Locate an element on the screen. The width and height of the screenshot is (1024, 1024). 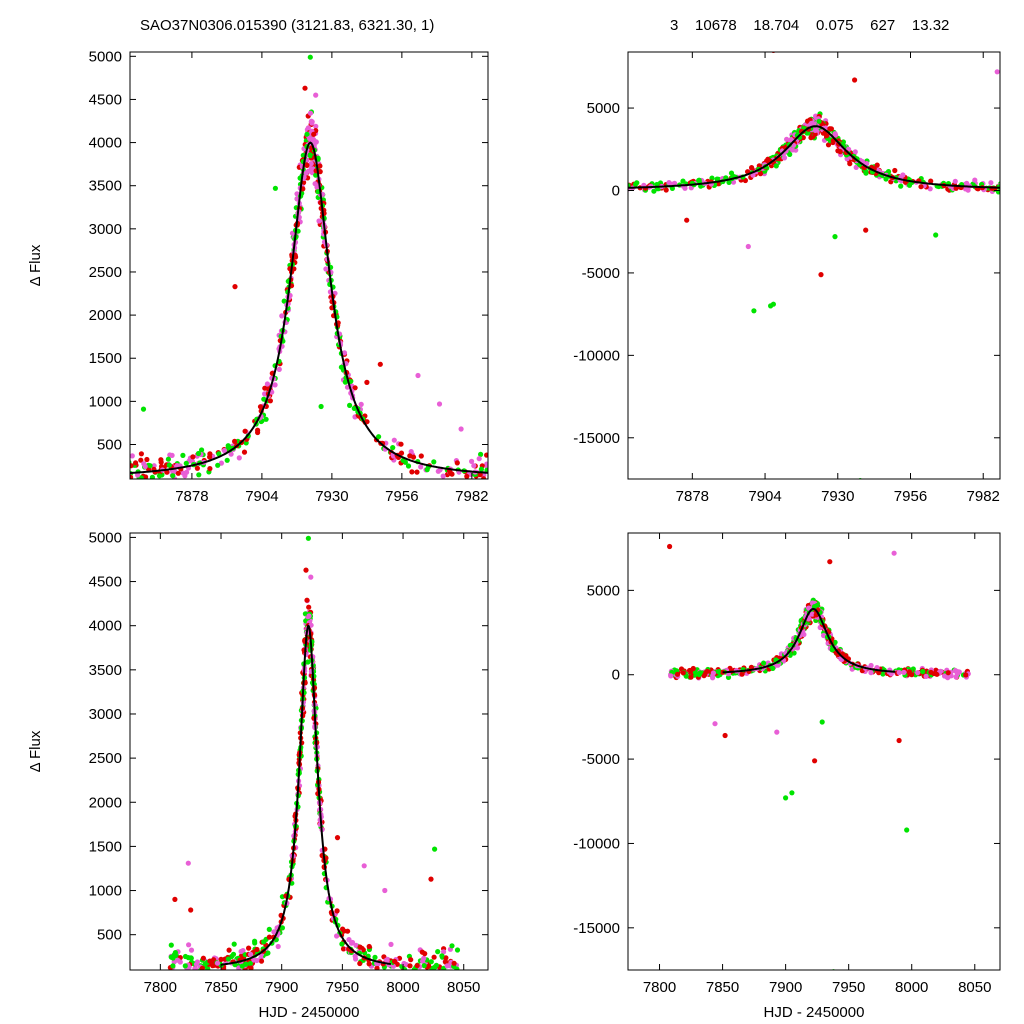
x-tick-label: 7850 is located at coordinates (722, 987).